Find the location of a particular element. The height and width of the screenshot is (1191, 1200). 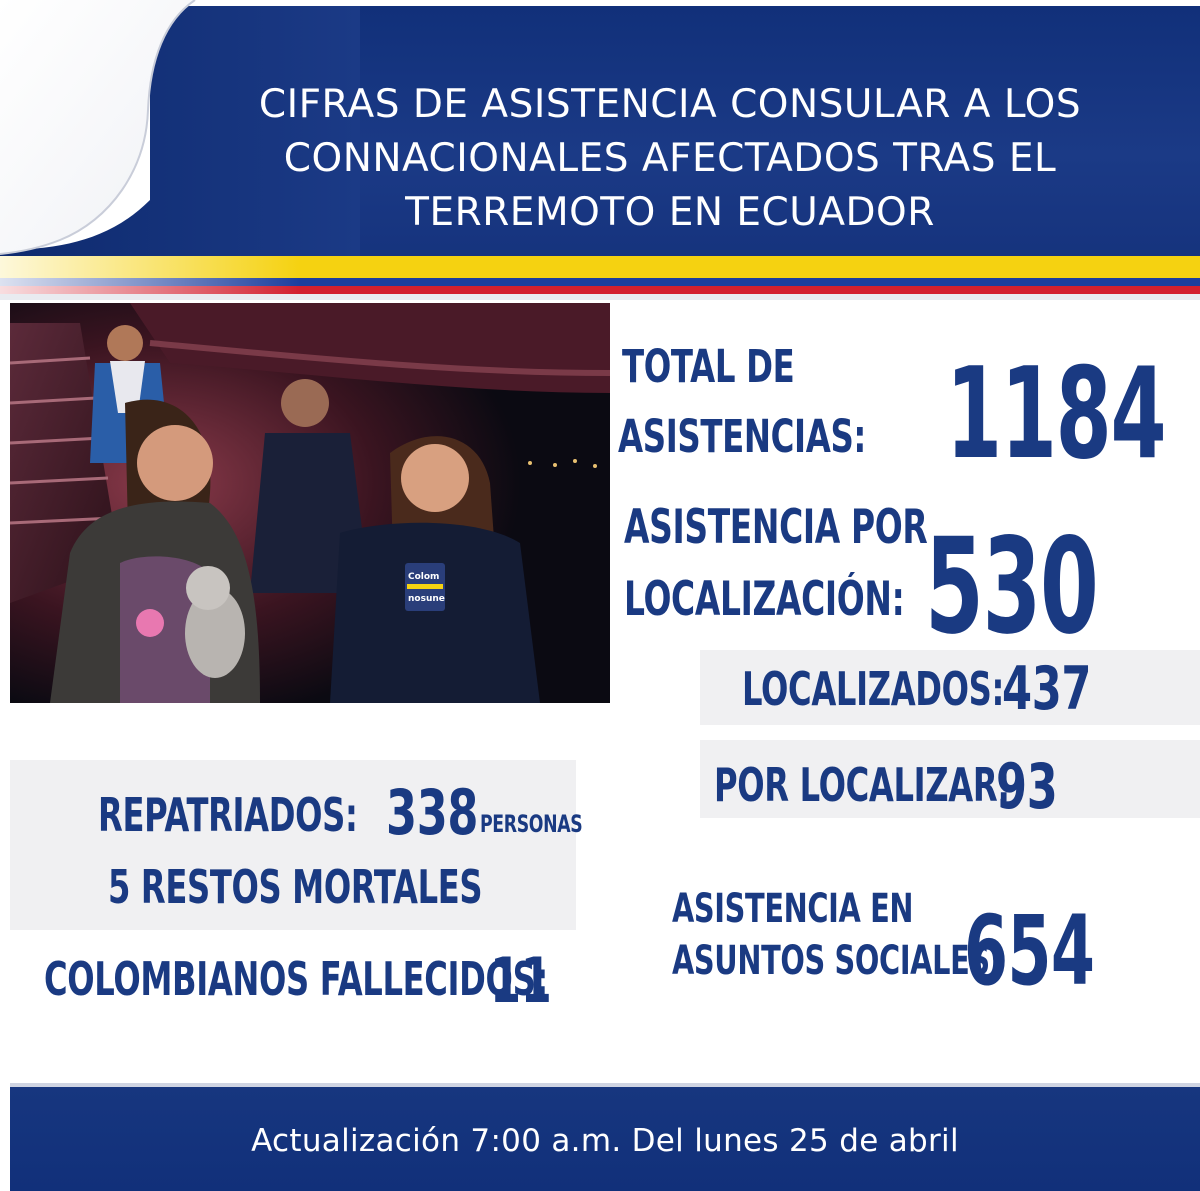

page-curl-decoration is located at coordinates (180, 138).